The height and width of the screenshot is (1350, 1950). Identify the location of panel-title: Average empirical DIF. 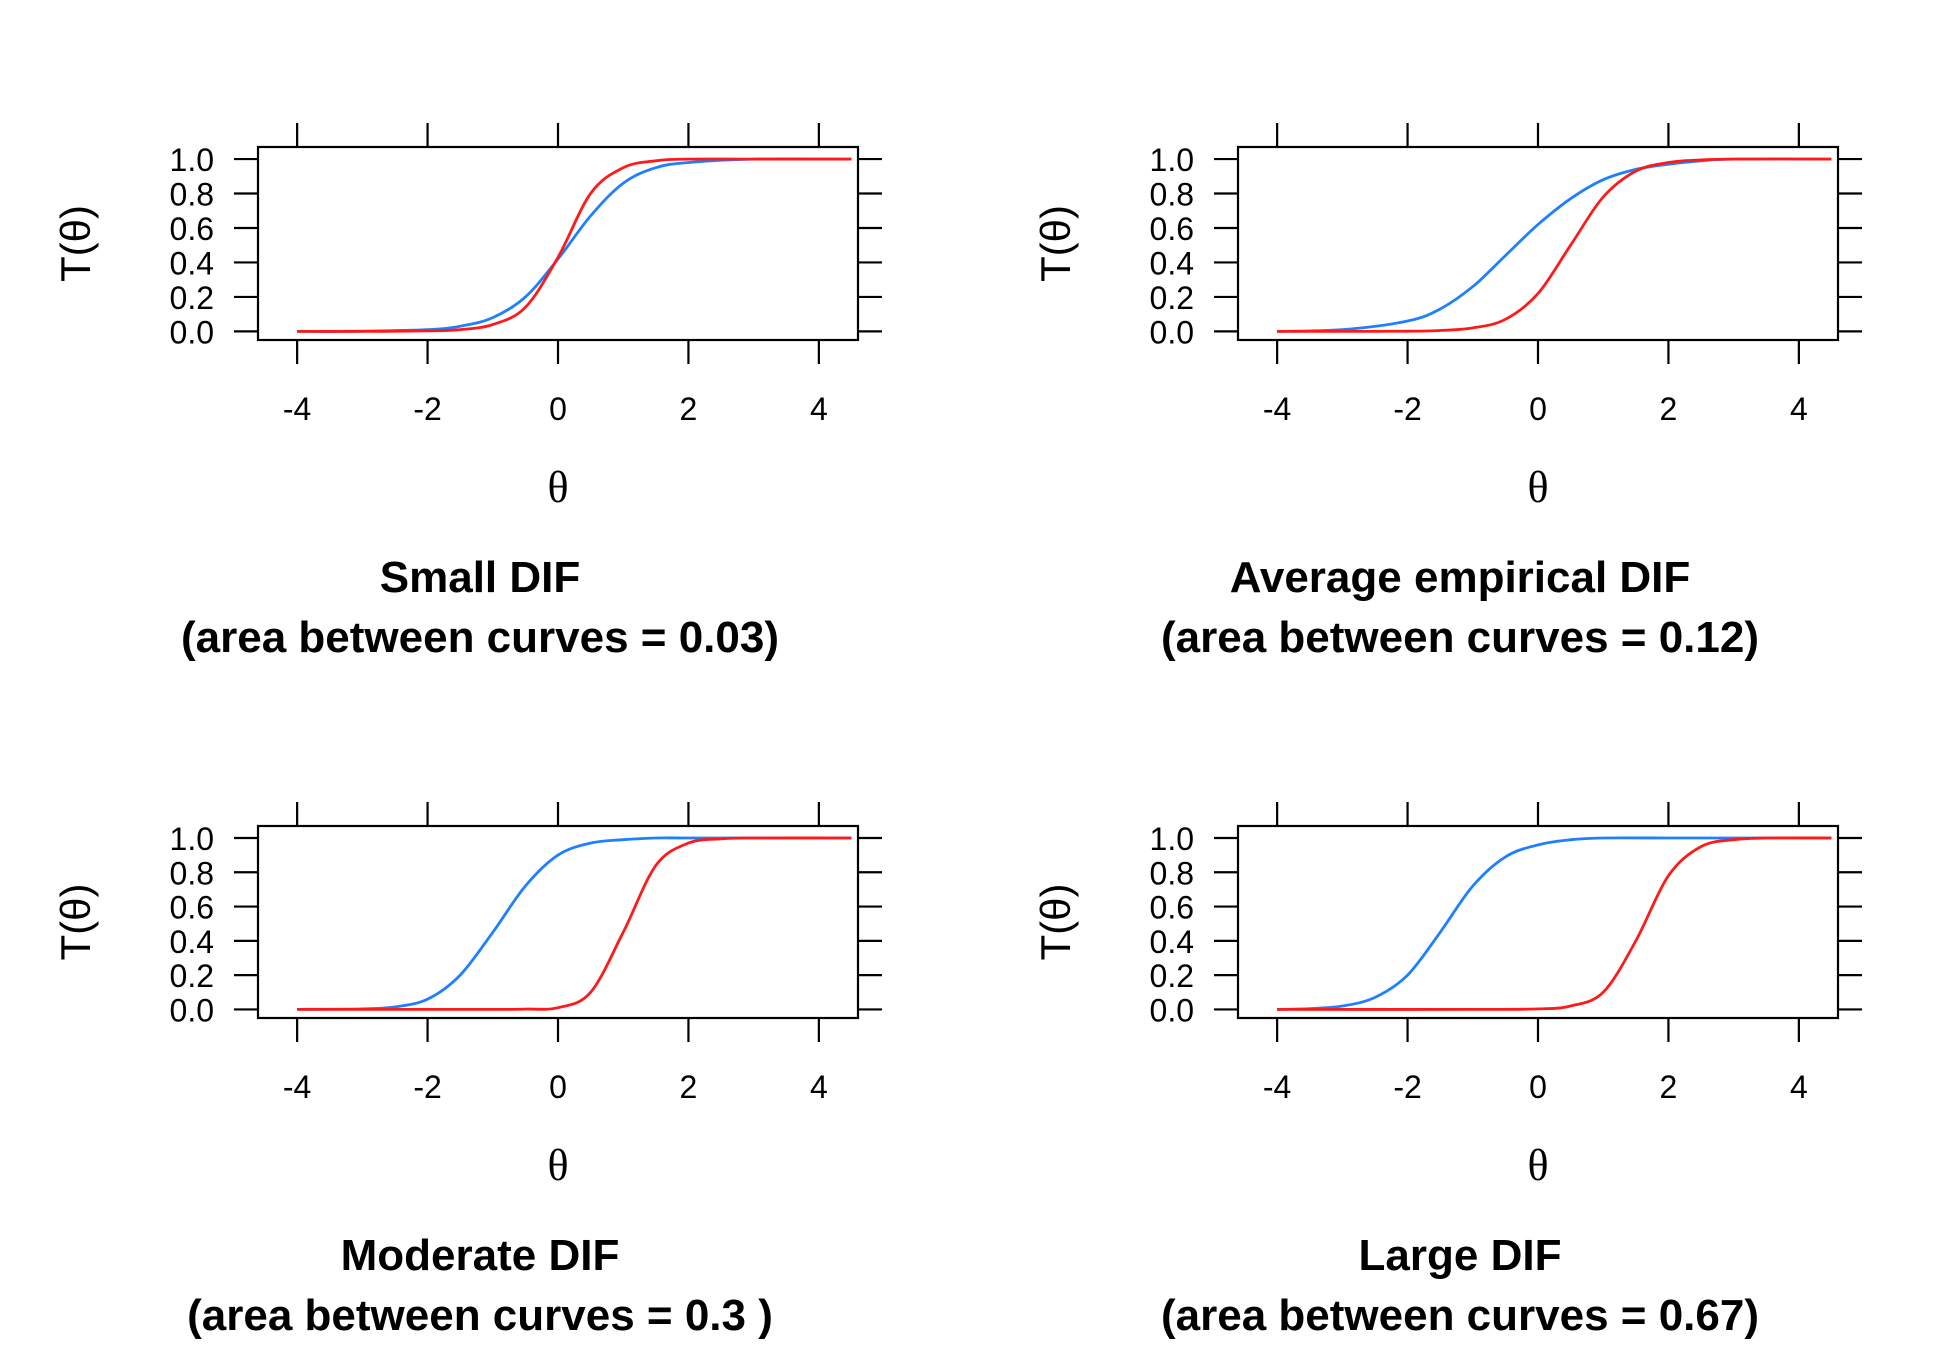
(1460, 577).